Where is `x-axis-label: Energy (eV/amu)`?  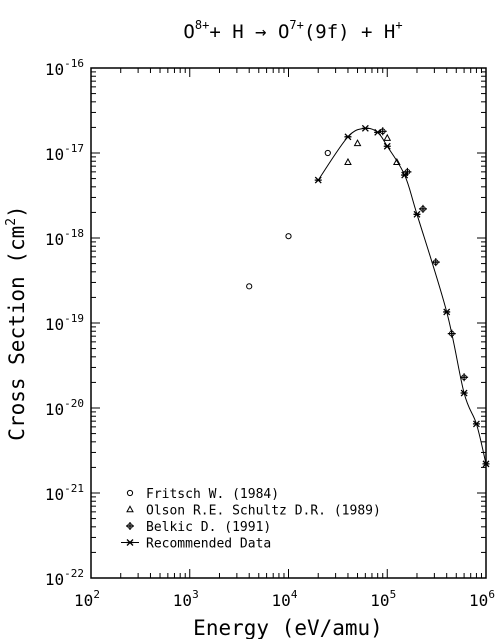
x-axis-label: Energy (eV/amu) is located at coordinates (288, 627).